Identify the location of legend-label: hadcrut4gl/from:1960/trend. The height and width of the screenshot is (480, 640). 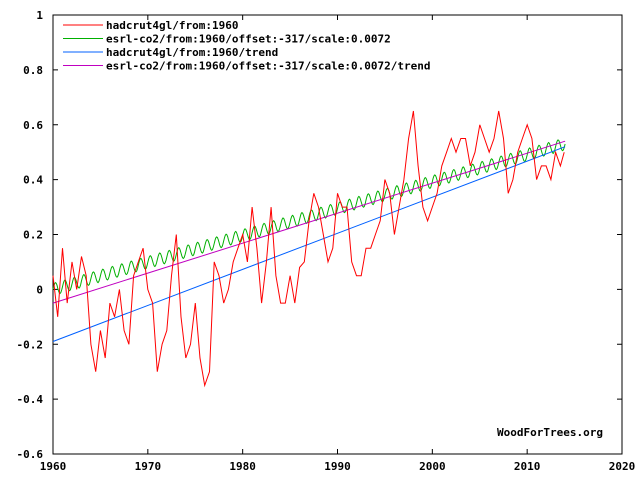
(192, 52).